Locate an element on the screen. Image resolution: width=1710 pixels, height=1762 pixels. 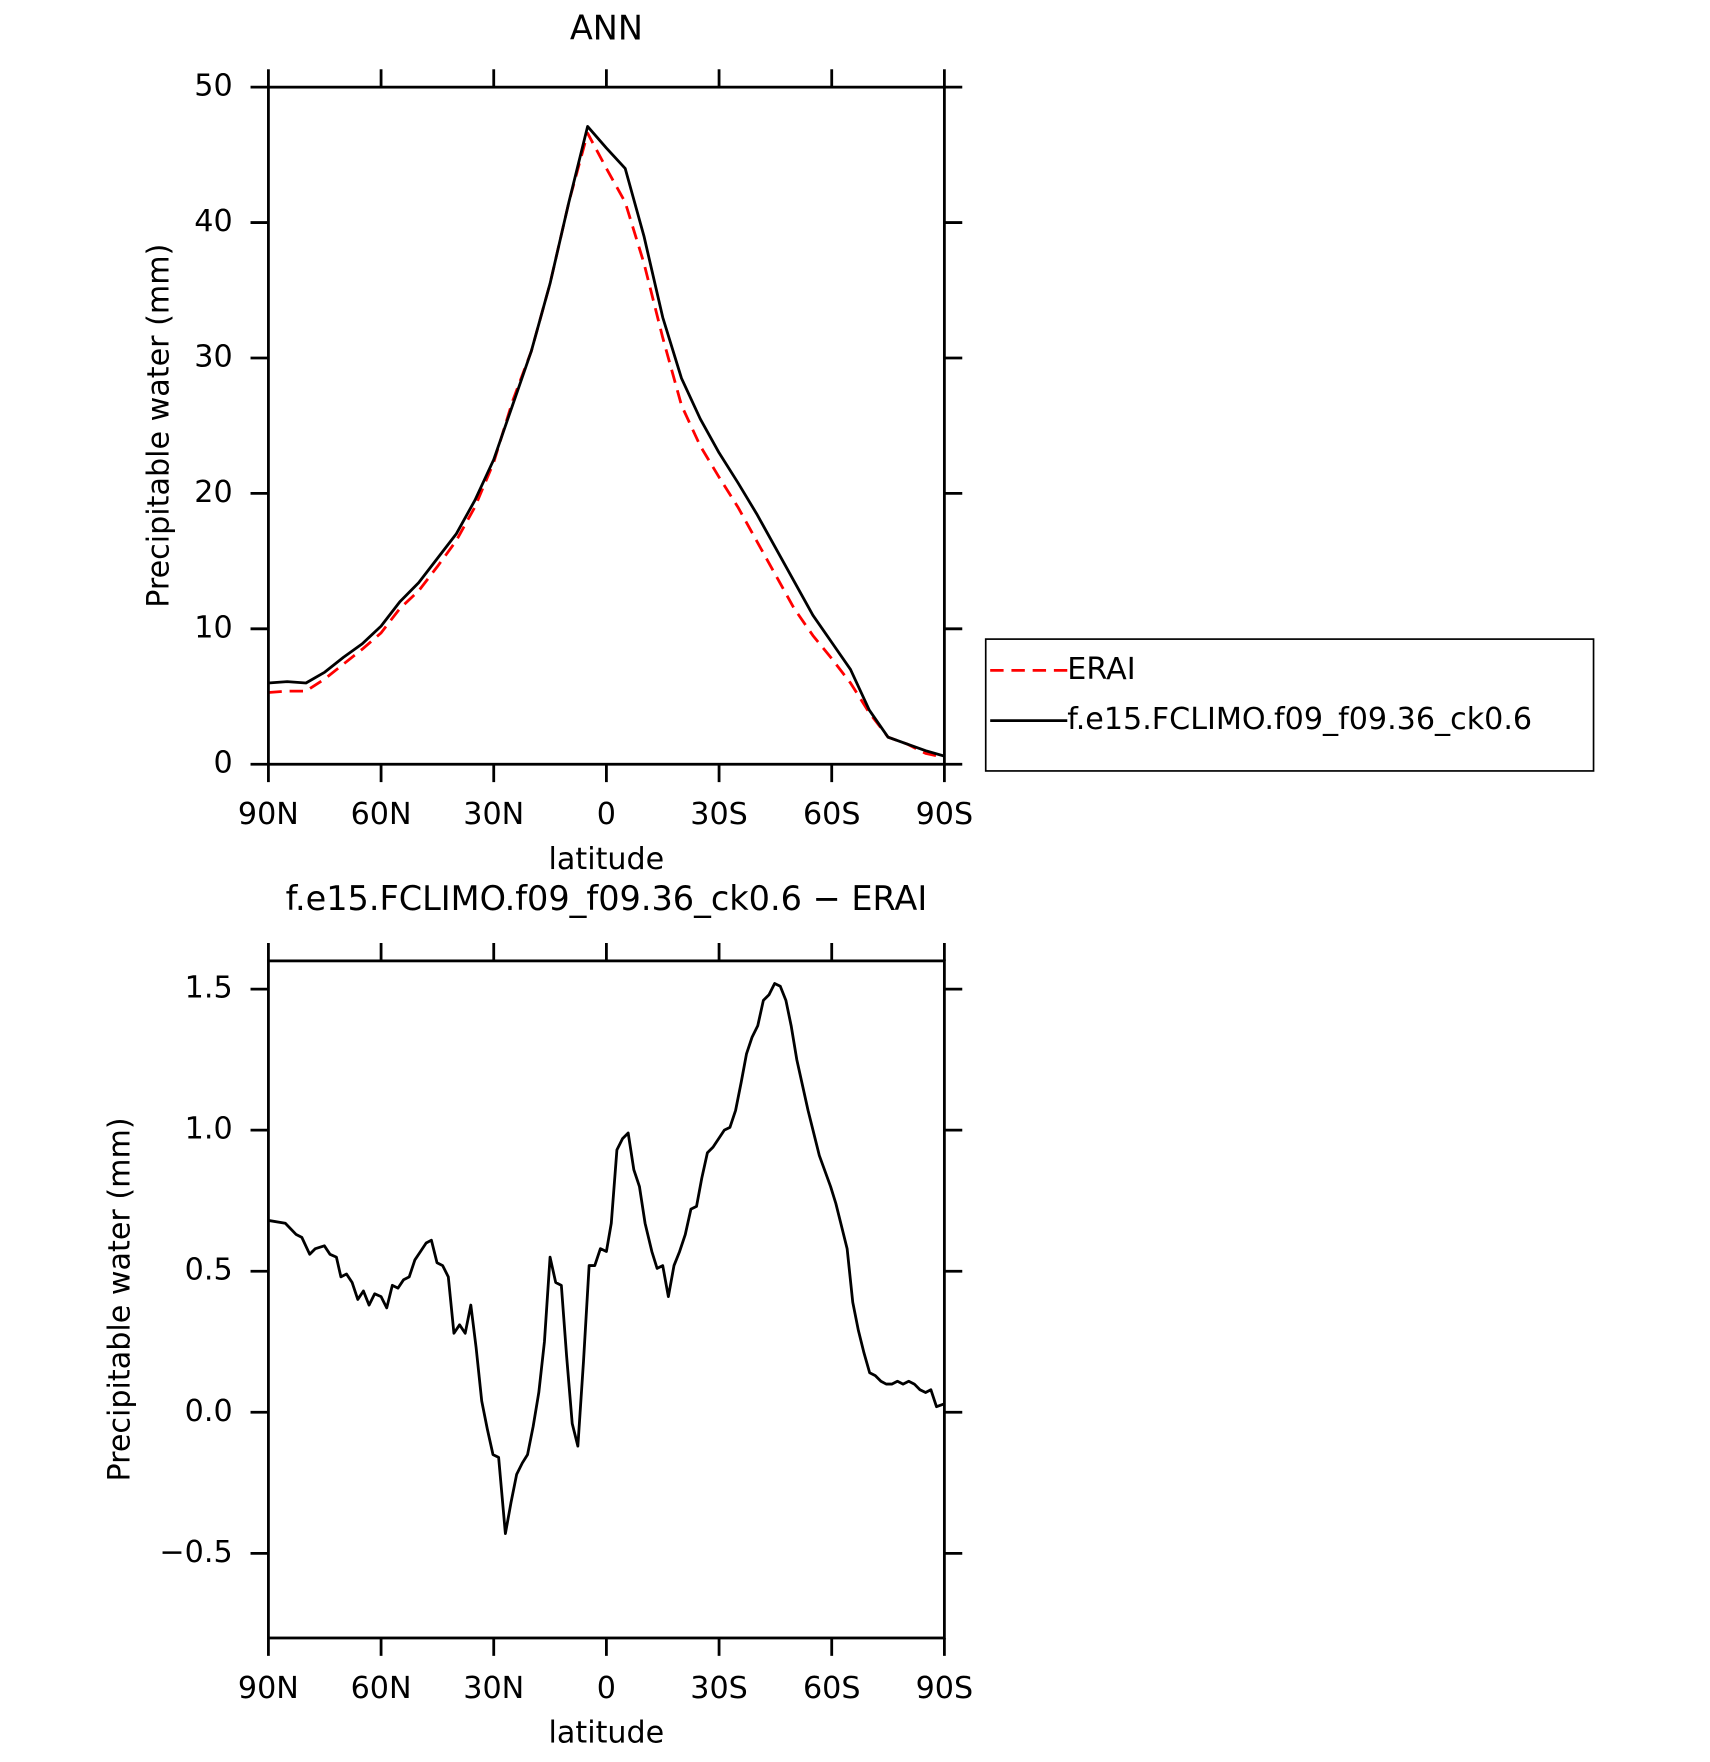
y-tick-label: −0.5 is located at coordinates (195, 1552).